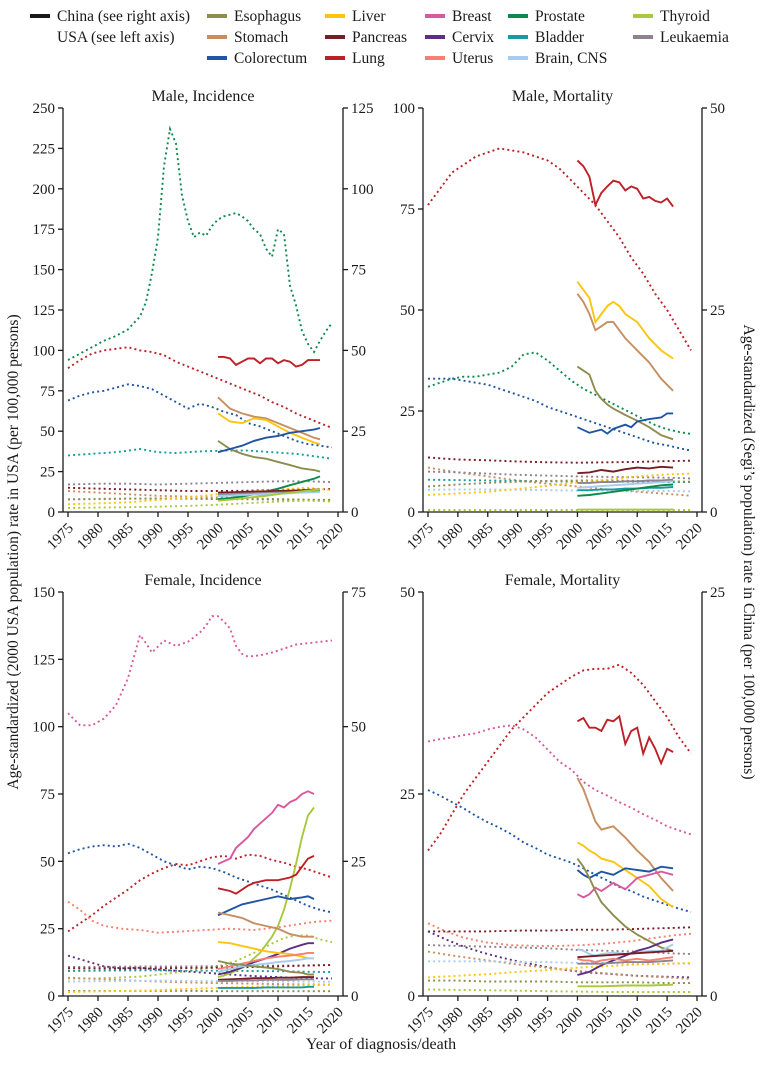 This screenshot has width=762, height=1070. What do you see at coordinates (643, 37) in the screenshot?
I see `legend-swatch-leukaemia` at bounding box center [643, 37].